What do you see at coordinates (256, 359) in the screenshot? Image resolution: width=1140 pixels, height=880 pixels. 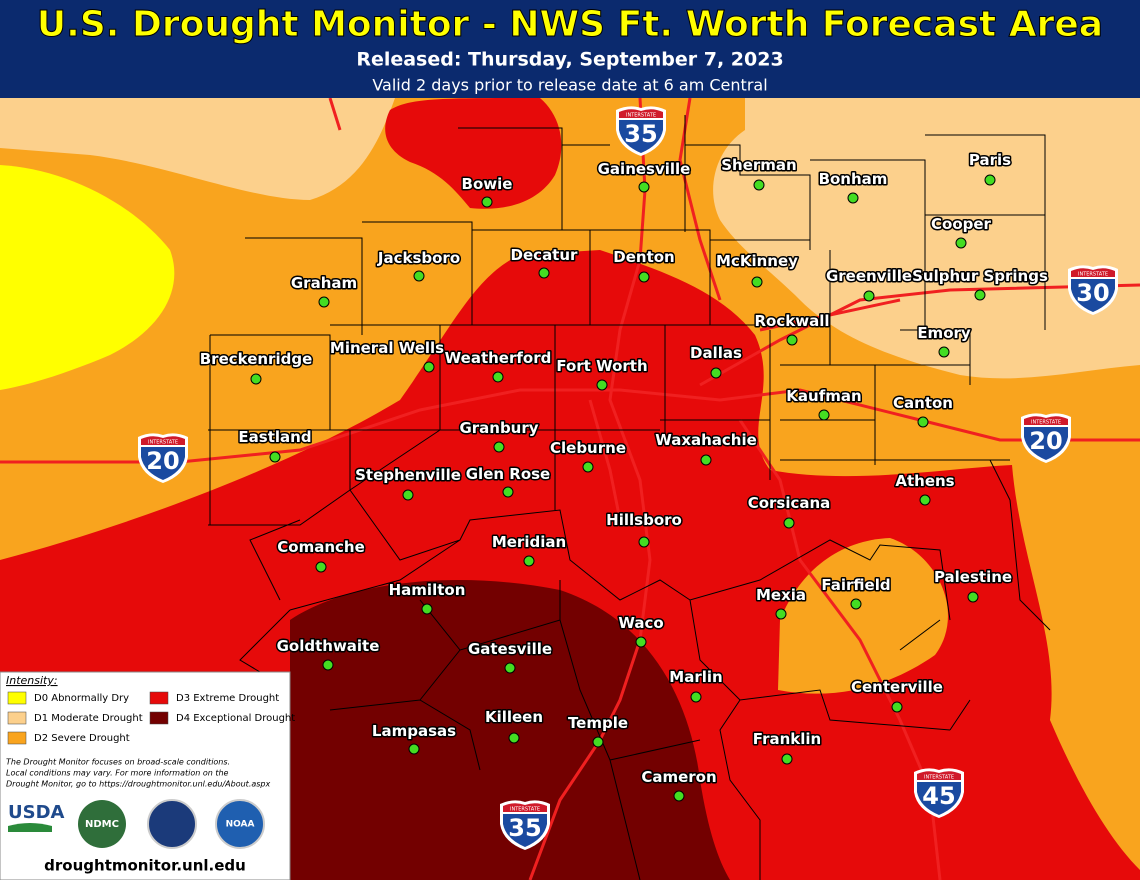 I see `city-label: Breckenridge` at bounding box center [256, 359].